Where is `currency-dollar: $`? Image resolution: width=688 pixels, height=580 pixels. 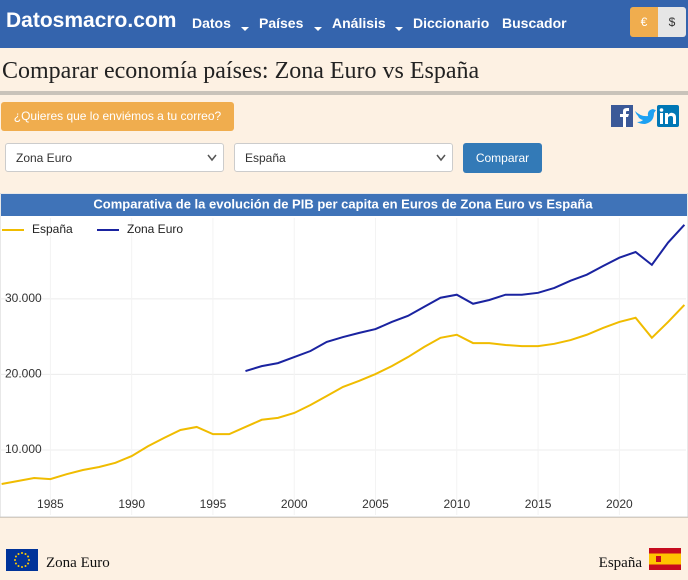
currency-dollar: $ is located at coordinates (672, 22).